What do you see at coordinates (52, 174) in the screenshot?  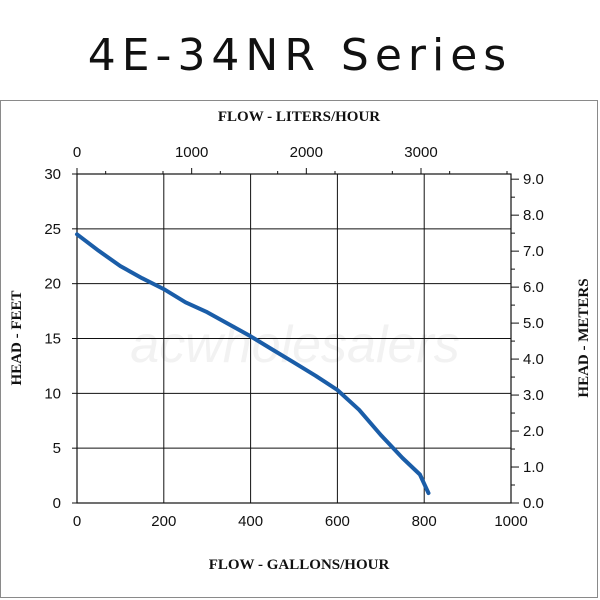 I see `y-tick-label: 30` at bounding box center [52, 174].